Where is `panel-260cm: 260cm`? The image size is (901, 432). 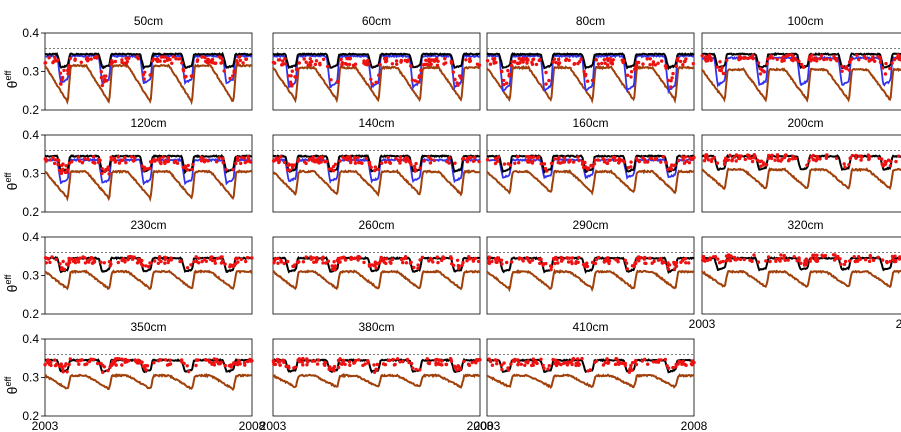 panel-260cm: 260cm is located at coordinates (376, 266).